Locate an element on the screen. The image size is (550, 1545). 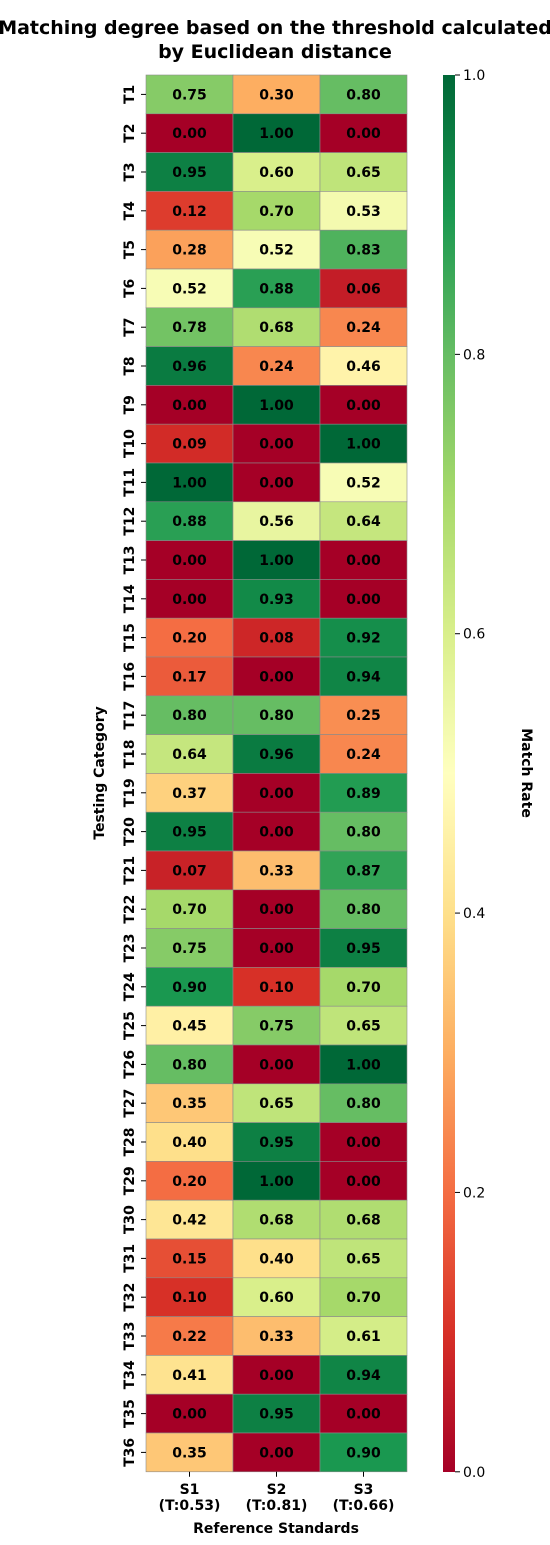
cell-value-label: 0.24 is located at coordinates (363, 328).